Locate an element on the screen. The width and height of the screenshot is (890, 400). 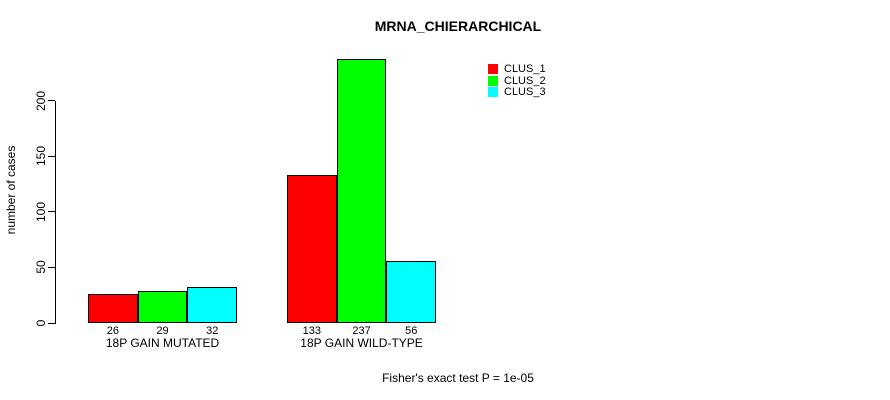
bar-value-label: 133 is located at coordinates (312, 330).